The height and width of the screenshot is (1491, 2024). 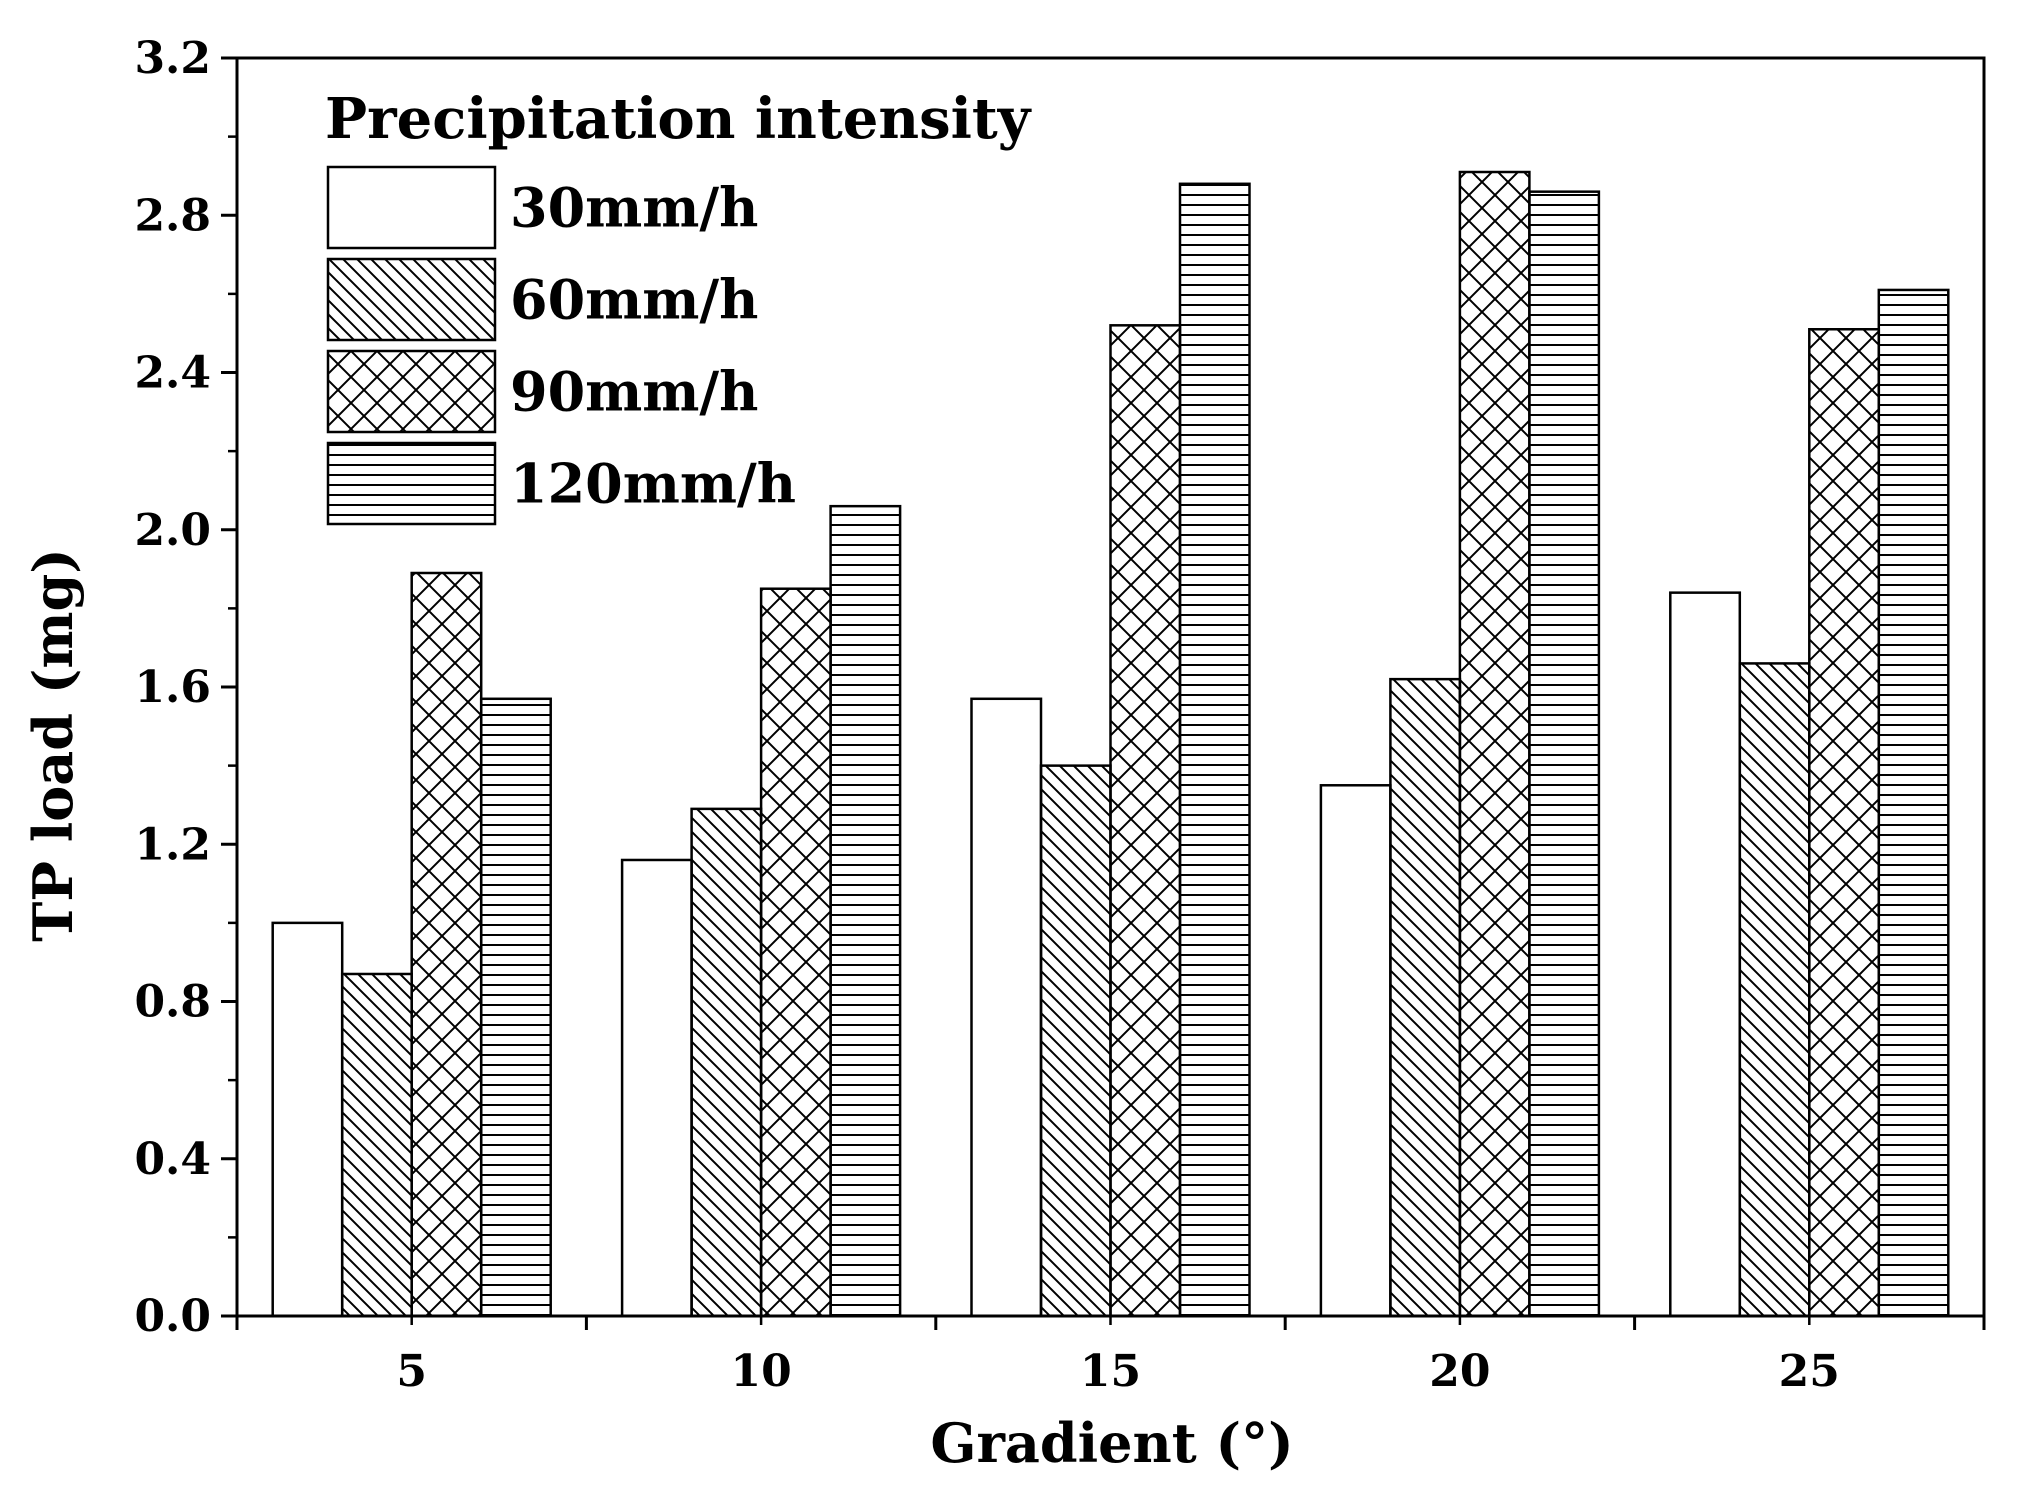 I want to click on y-tick-label: 0.4, so click(x=172, y=1159).